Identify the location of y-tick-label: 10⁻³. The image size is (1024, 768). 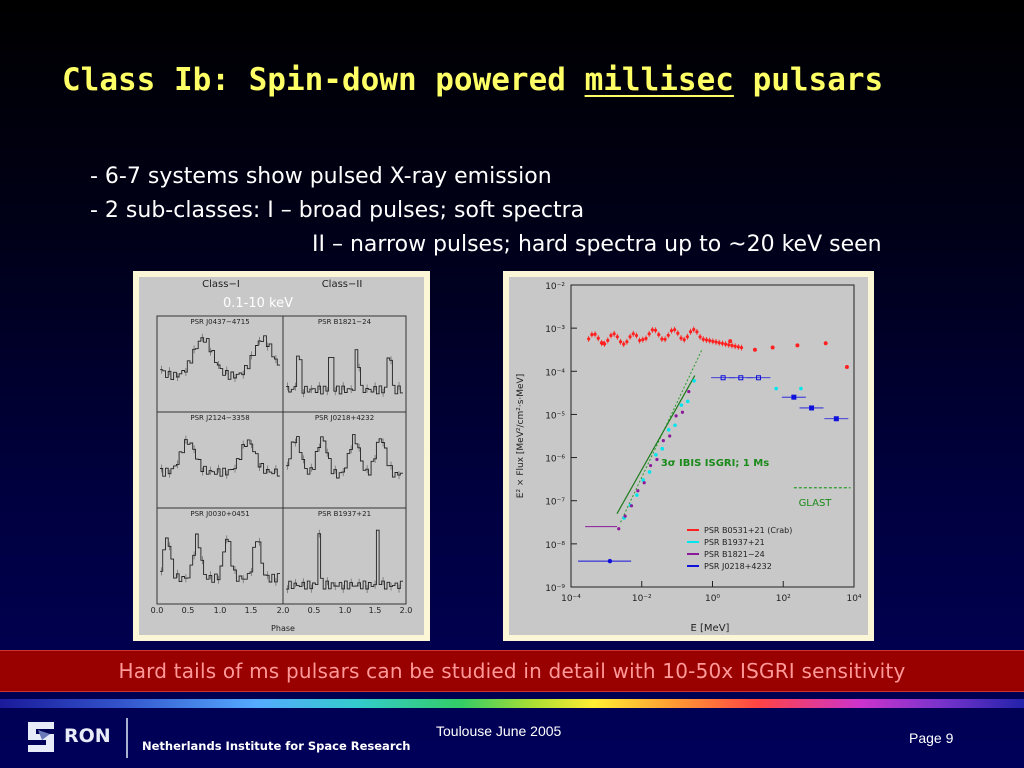
(555, 330).